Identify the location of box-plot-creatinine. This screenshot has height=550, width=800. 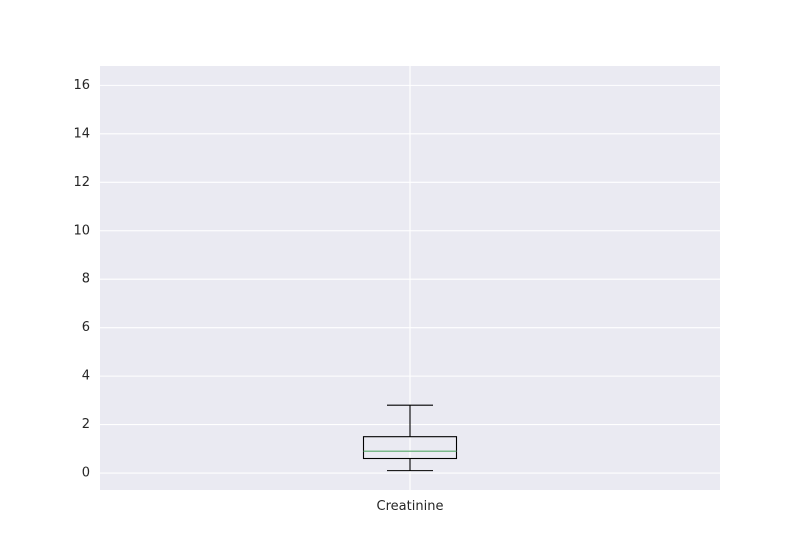
(410, 438).